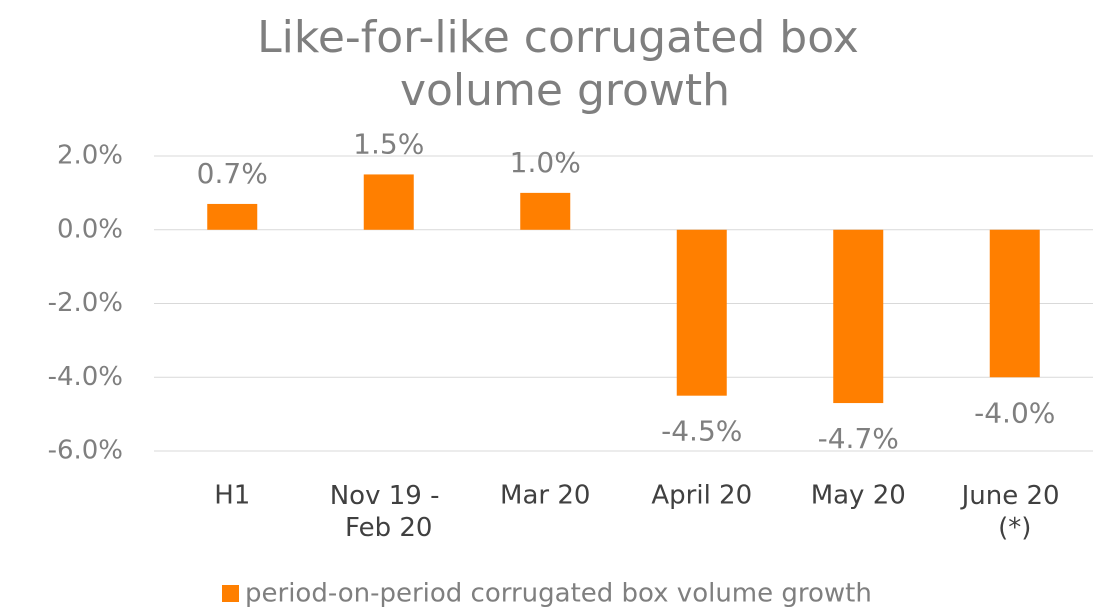  Describe the element at coordinates (85, 377) in the screenshot. I see `y-tick-label: -4.0%` at that location.